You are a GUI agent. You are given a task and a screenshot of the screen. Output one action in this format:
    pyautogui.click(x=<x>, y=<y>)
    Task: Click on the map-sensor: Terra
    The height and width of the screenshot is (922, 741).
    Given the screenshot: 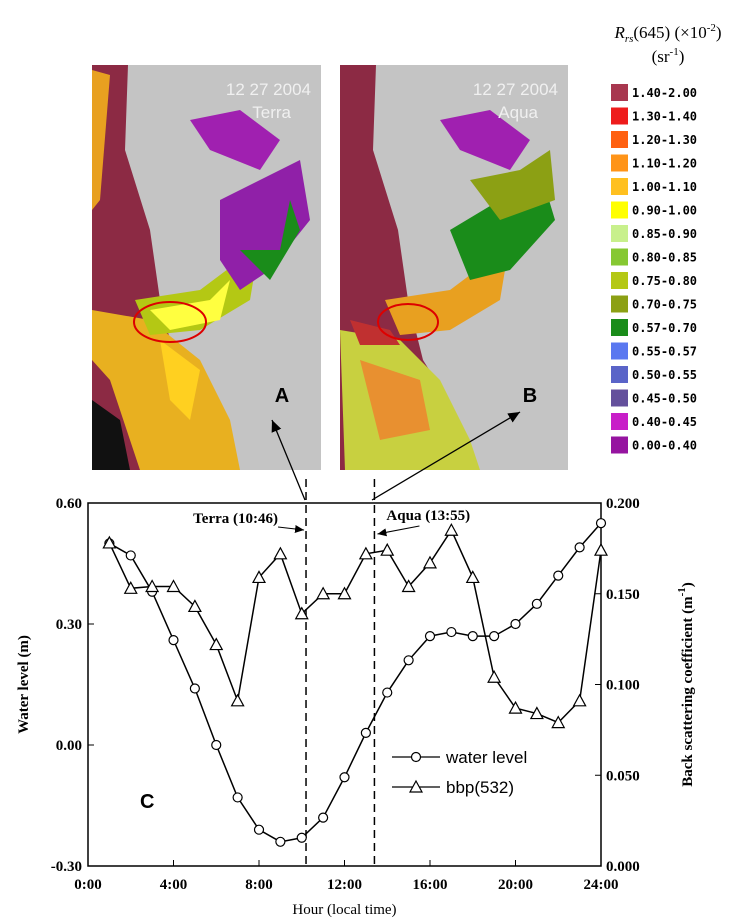 What is the action you would take?
    pyautogui.click(x=271, y=112)
    